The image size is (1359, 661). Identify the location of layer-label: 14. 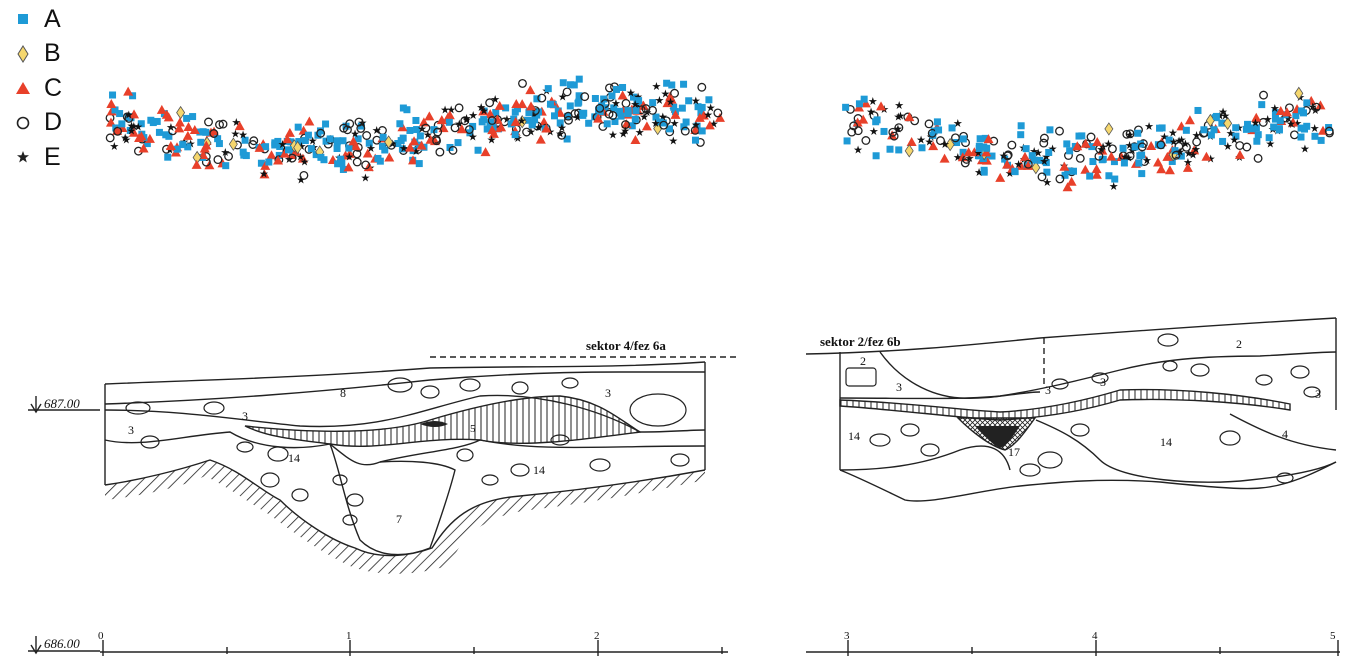
(854, 436).